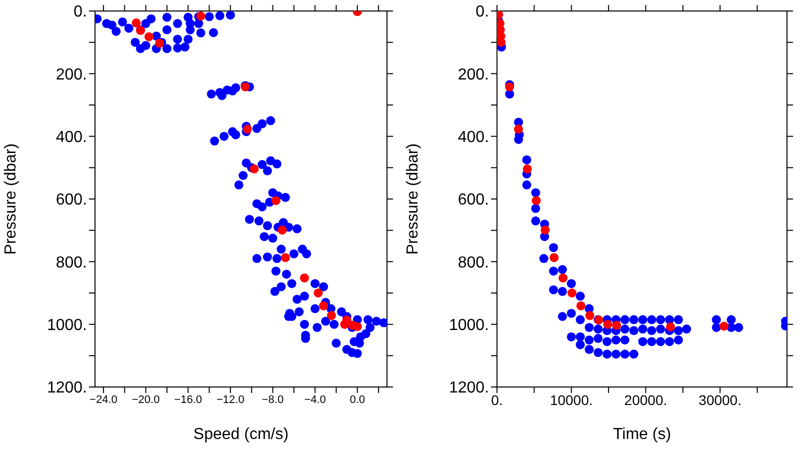  I want to click on x-tick-label: −4.0, so click(315, 400).